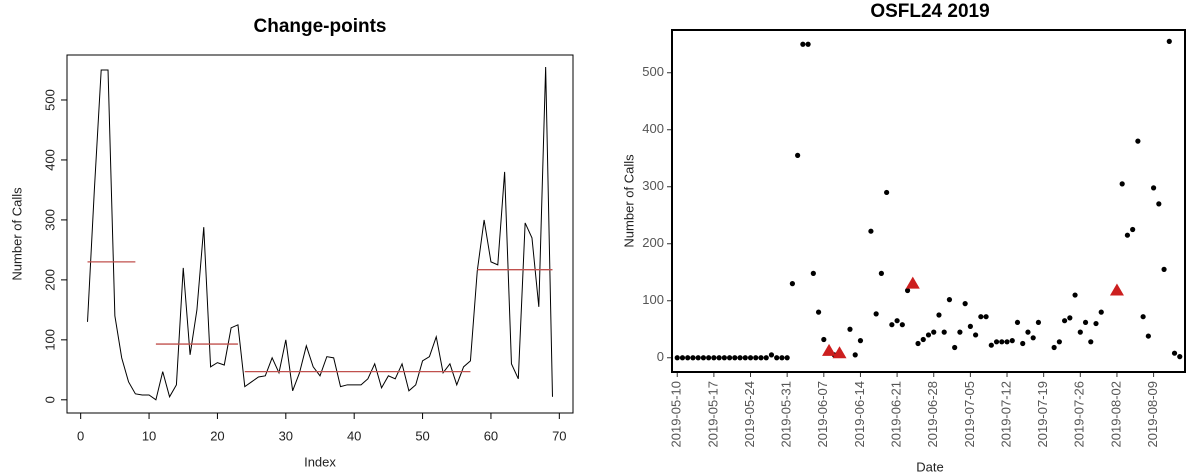 This screenshot has width=1189, height=475. I want to click on x-tick-label: 2019-06-07, so click(822, 414).